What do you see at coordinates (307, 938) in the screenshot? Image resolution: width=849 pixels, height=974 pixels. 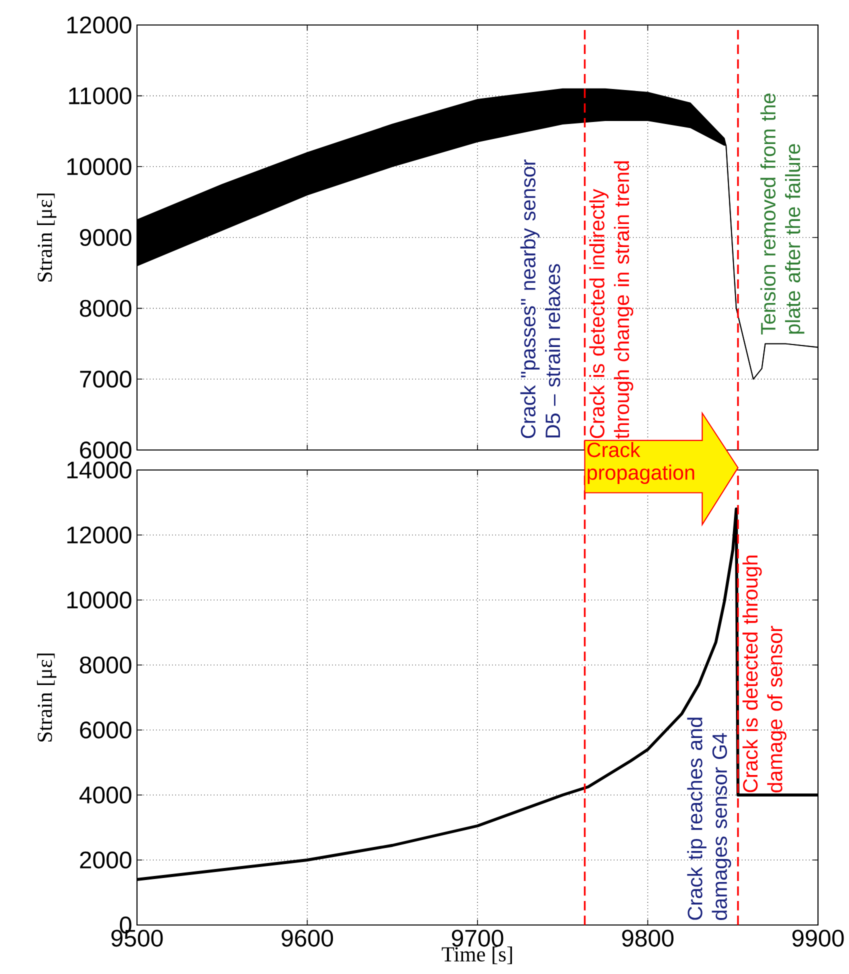 I see `x-tick-label: 9600` at bounding box center [307, 938].